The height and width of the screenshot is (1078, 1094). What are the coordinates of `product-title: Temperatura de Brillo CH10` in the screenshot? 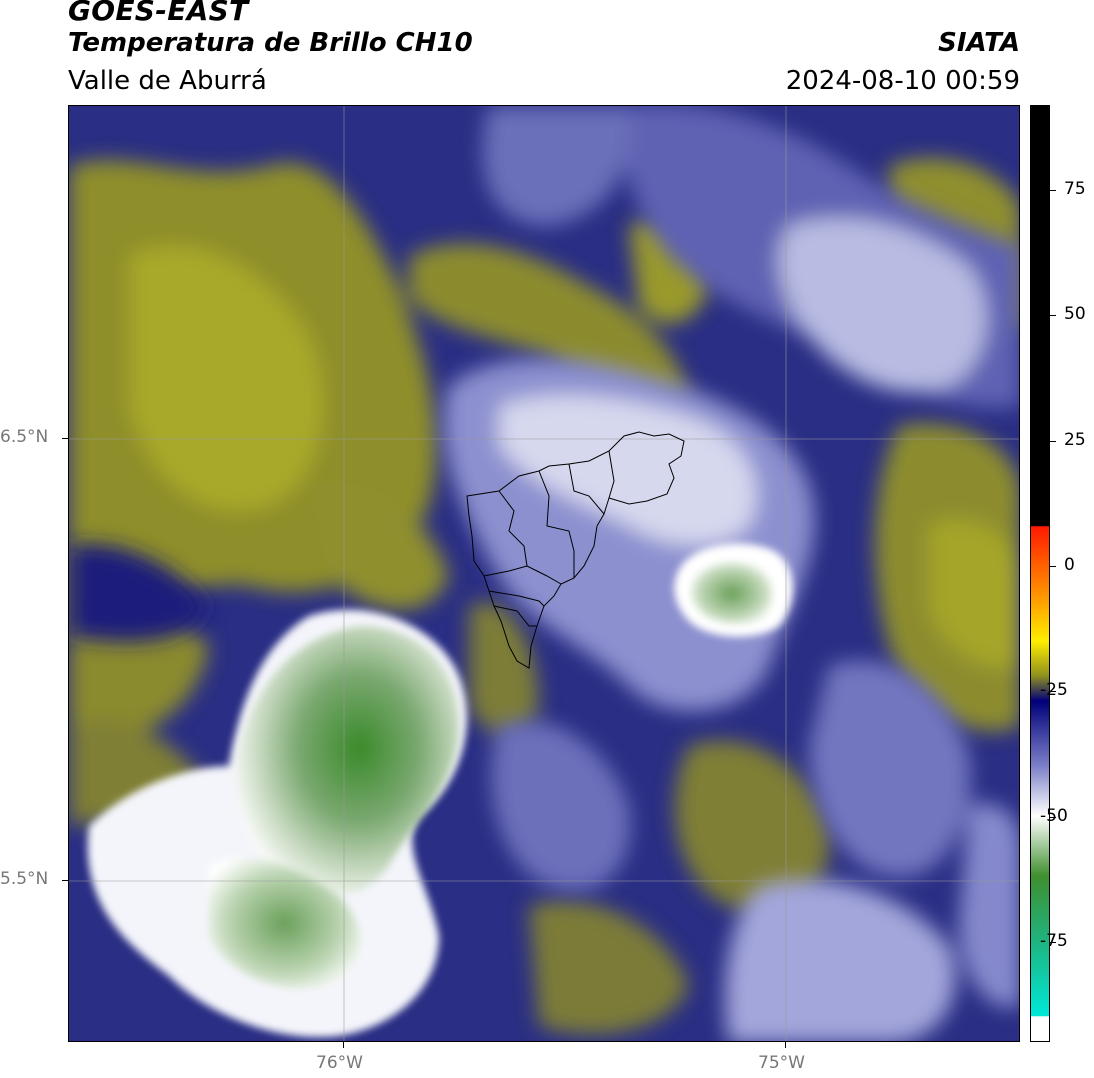 It's located at (270, 43).